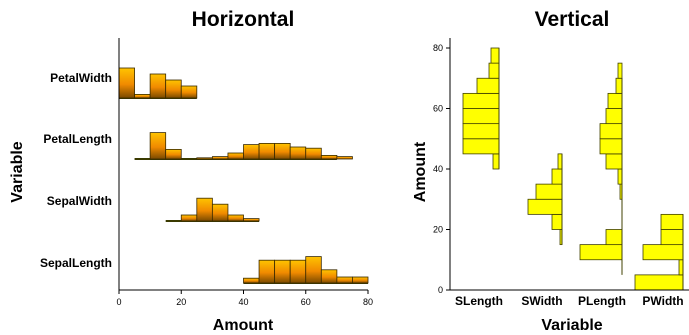 This screenshot has height=335, width=689. Describe the element at coordinates (541, 301) in the screenshot. I see `category-label: SWidth` at that location.